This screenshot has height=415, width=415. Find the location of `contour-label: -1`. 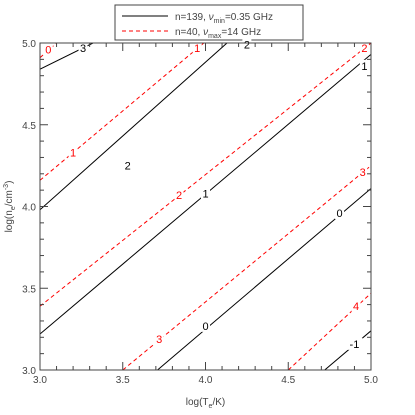

contour-label: -1 is located at coordinates (355, 345).